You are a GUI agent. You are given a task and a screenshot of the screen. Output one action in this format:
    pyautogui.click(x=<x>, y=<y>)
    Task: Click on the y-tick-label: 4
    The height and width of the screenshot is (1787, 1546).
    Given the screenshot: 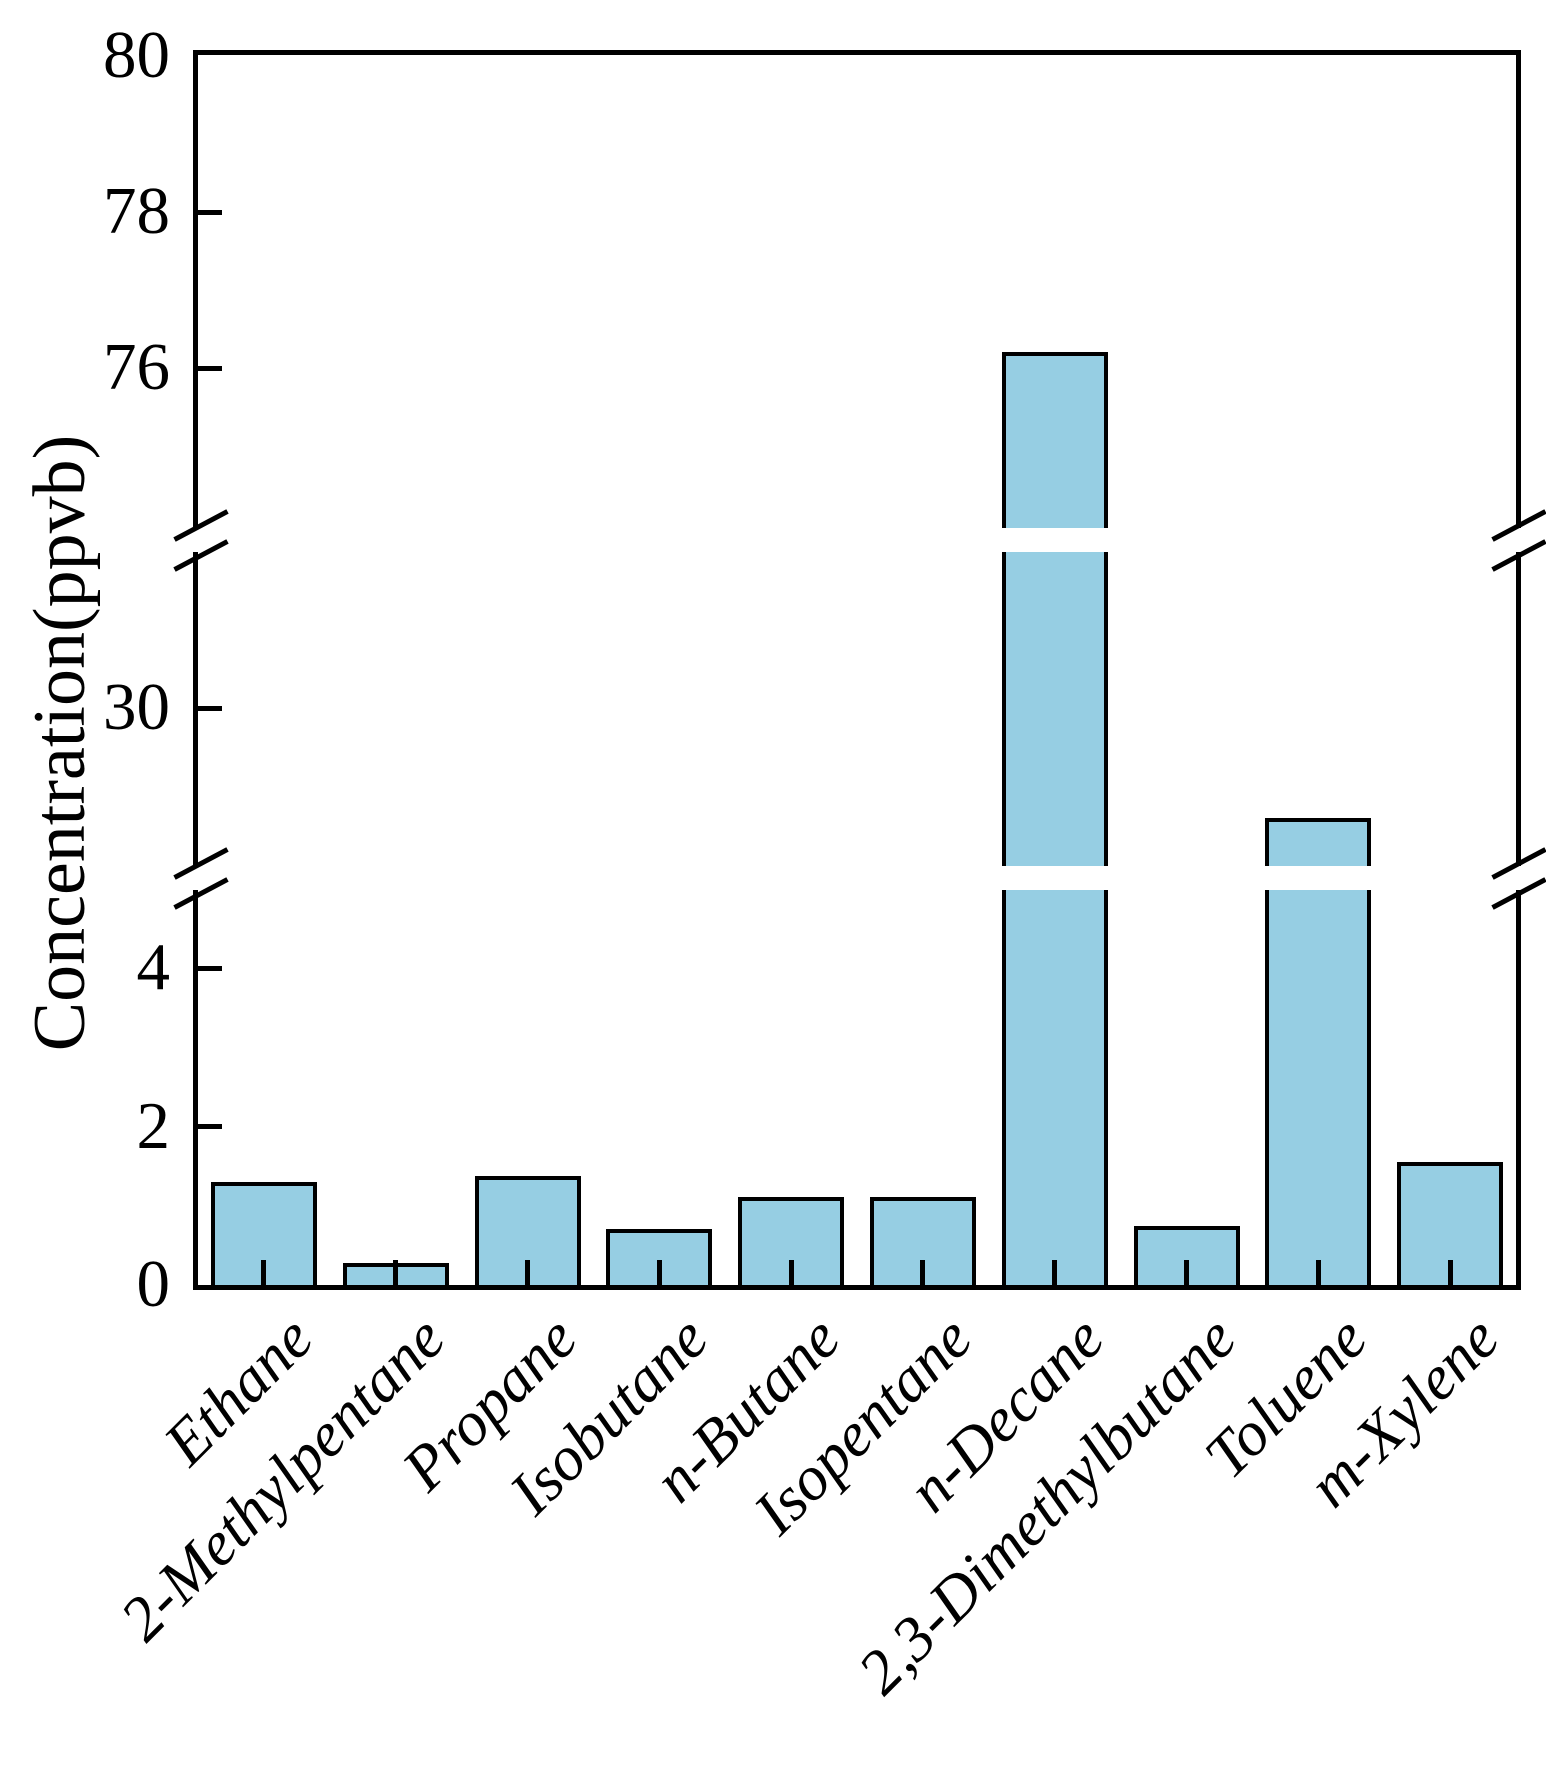 What is the action you would take?
    pyautogui.click(x=153, y=967)
    